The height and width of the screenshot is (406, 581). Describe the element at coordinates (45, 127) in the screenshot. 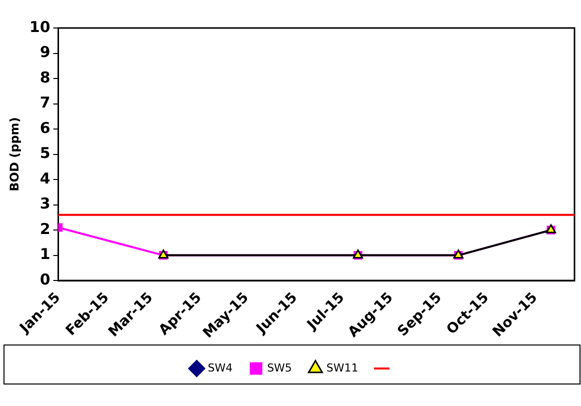

I see `y-tick-label: 6` at that location.